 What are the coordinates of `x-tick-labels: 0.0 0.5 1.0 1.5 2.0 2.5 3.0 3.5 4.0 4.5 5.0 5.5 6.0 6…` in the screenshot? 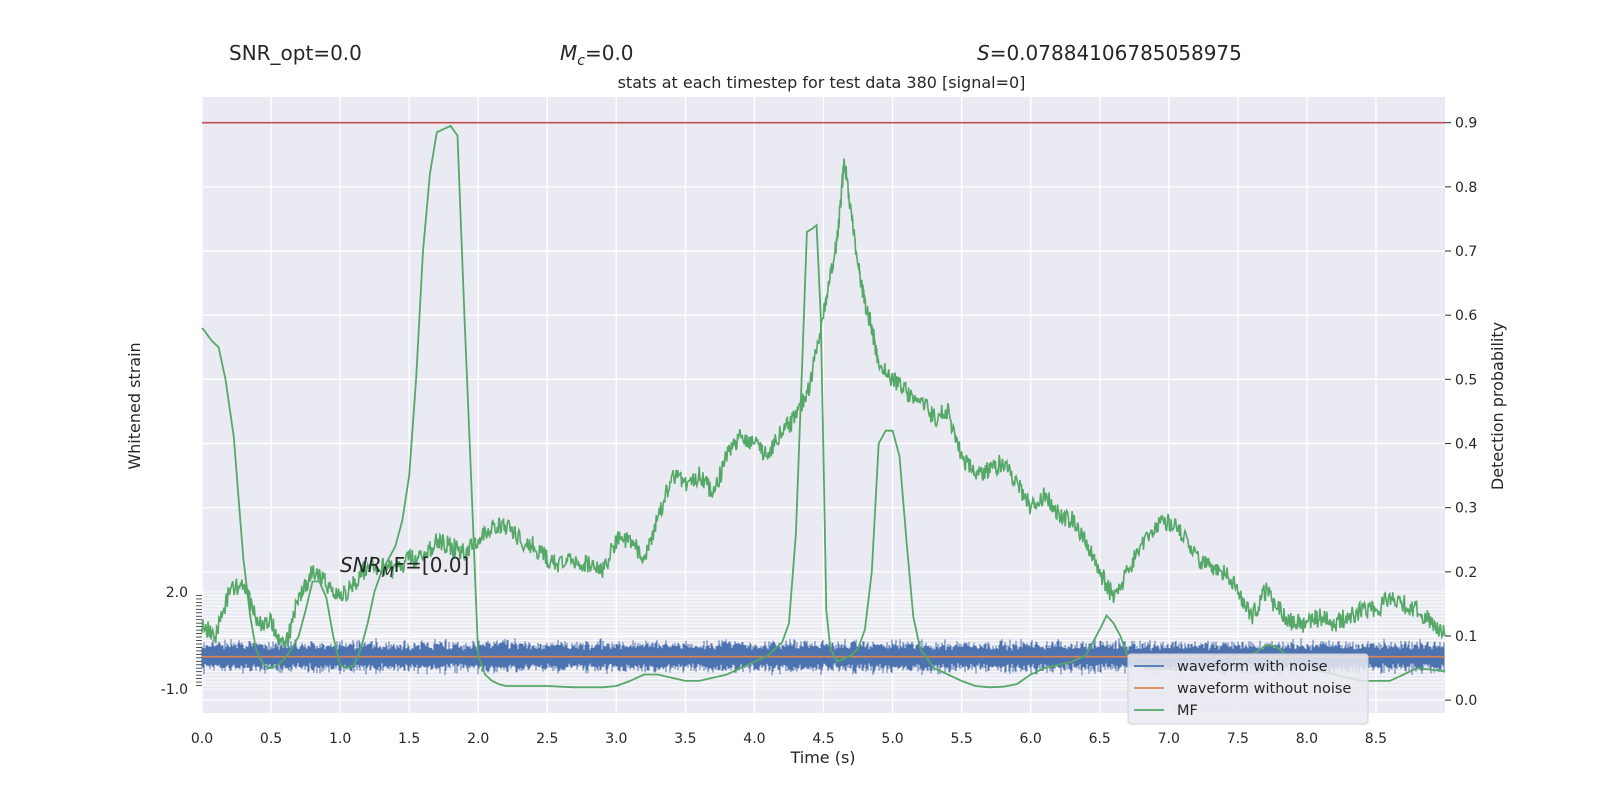 It's located at (789, 739).